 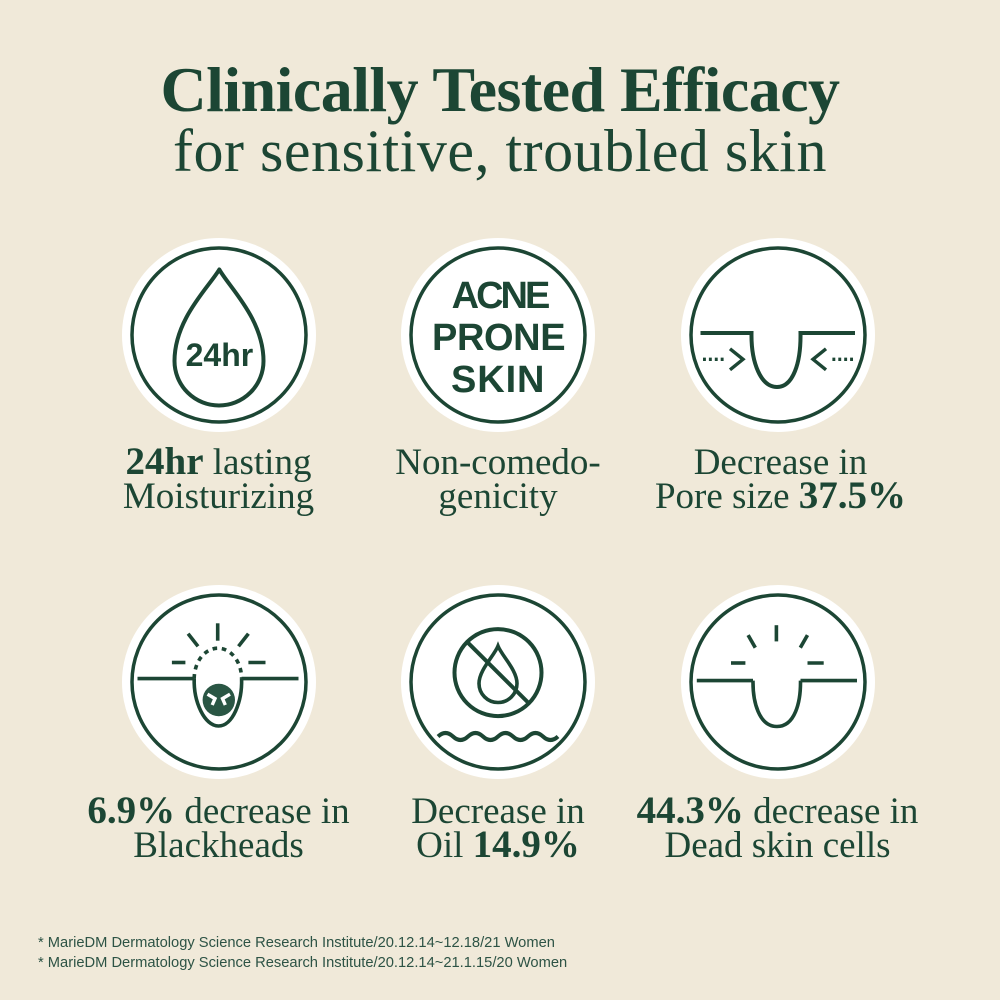 I want to click on svg-text: ACNE, so click(x=500, y=296).